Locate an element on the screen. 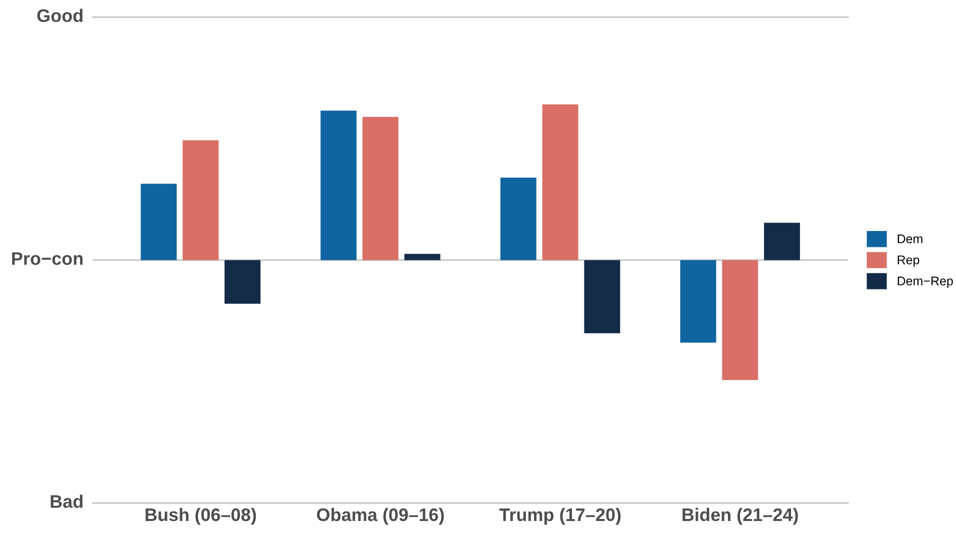 This screenshot has height=554, width=956. text: Good is located at coordinates (59, 15).